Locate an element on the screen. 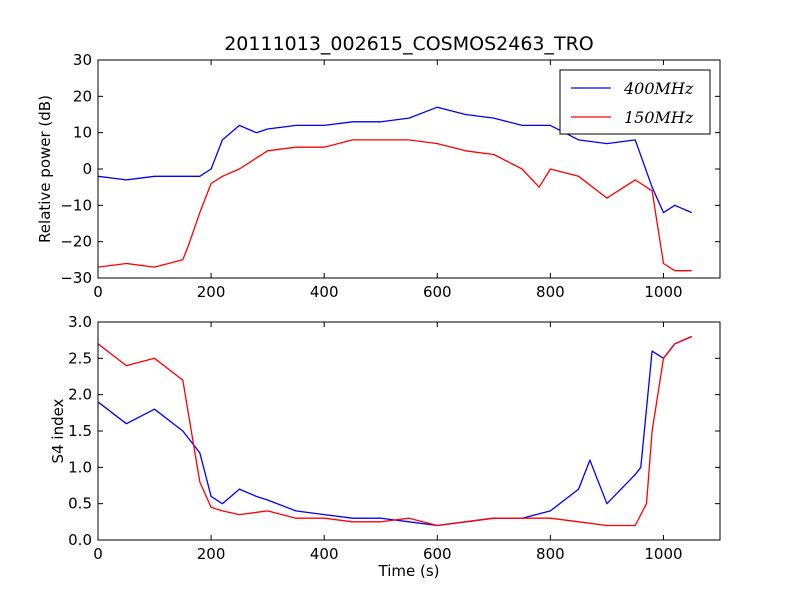 The height and width of the screenshot is (600, 800). bottom-y-tick-label: 0.0 is located at coordinates (80, 540).